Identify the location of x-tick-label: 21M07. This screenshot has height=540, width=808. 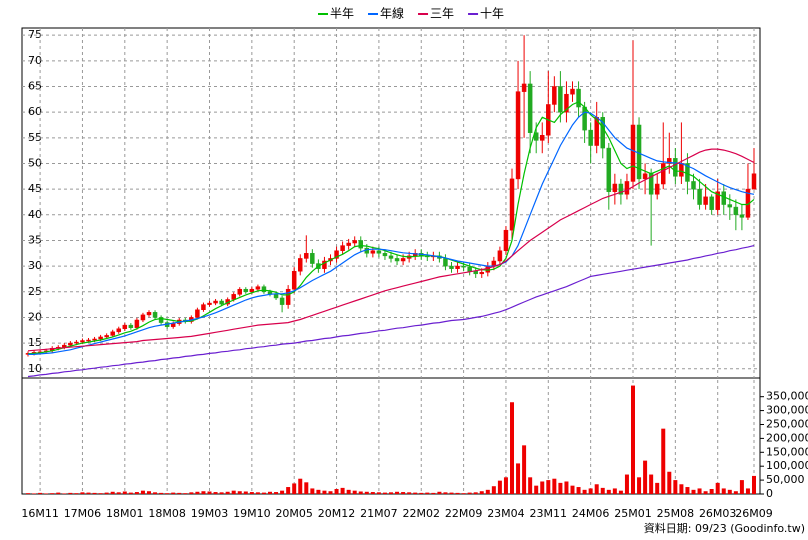
(379, 513).